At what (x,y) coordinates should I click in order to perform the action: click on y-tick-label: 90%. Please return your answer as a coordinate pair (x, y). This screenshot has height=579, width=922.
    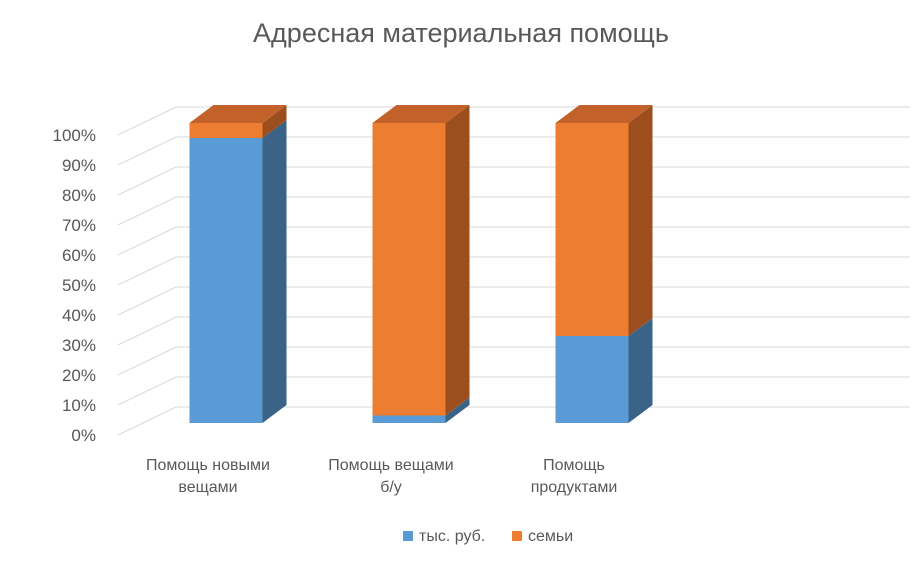
    Looking at the image, I should click on (79, 165).